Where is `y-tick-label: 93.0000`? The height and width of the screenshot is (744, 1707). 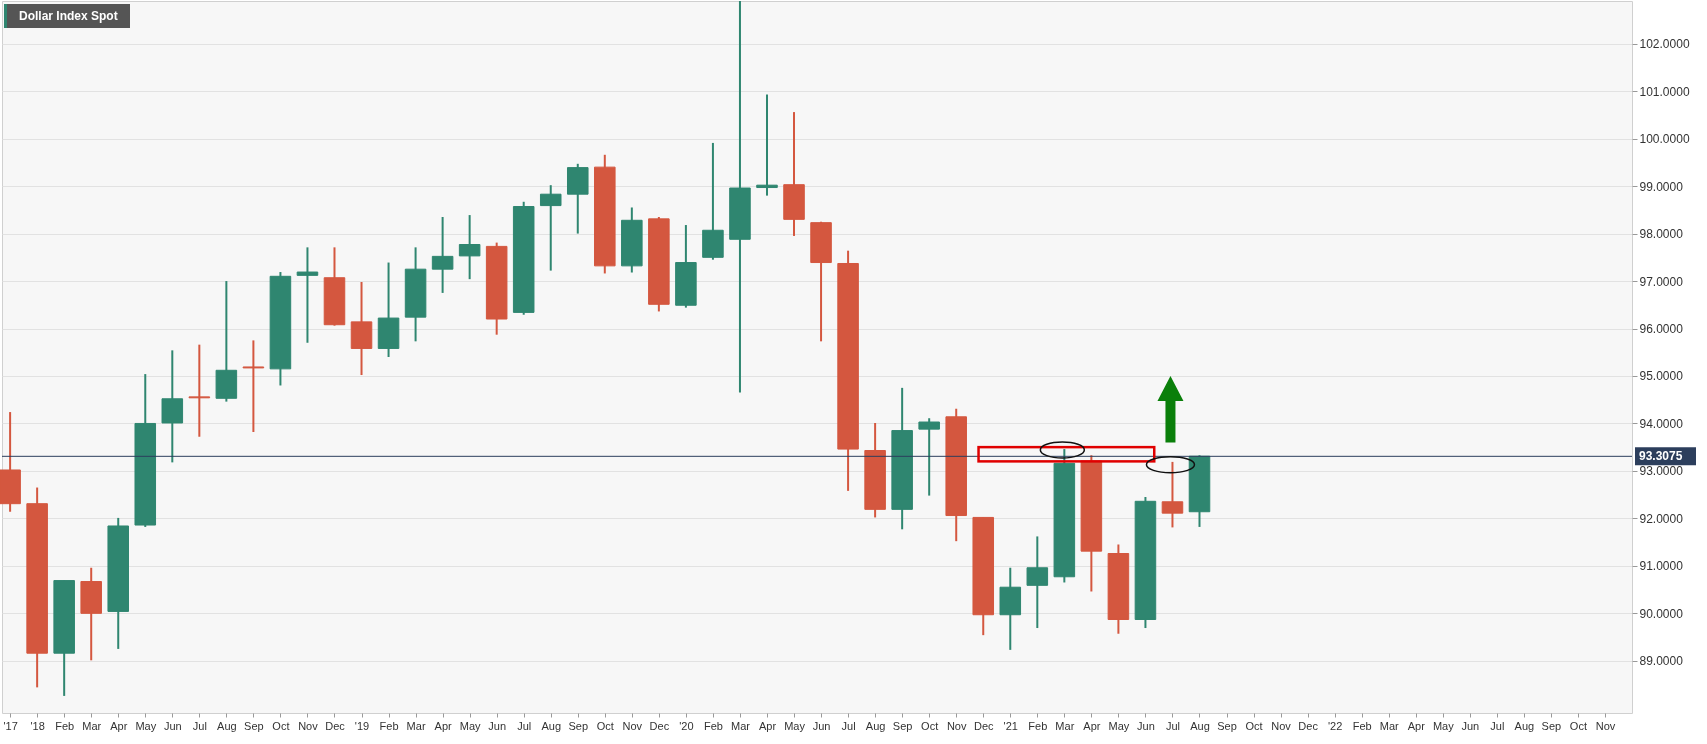
y-tick-label: 93.0000 is located at coordinates (1661, 471).